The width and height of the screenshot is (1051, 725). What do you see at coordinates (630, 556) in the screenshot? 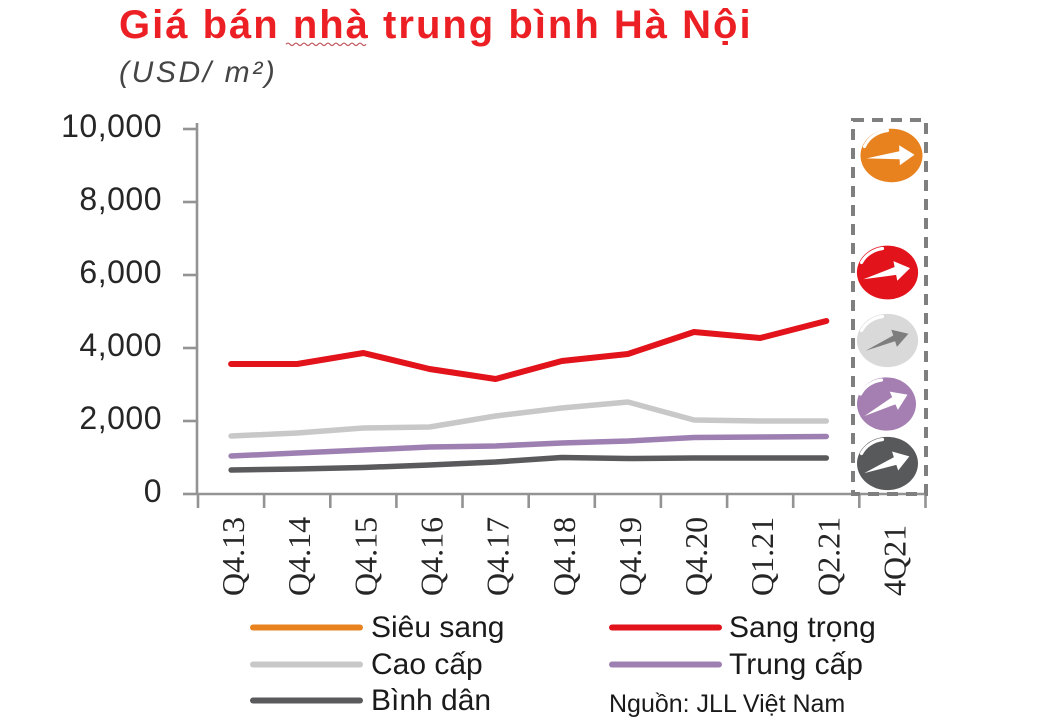
I see `svg-text: Q4.19` at bounding box center [630, 556].